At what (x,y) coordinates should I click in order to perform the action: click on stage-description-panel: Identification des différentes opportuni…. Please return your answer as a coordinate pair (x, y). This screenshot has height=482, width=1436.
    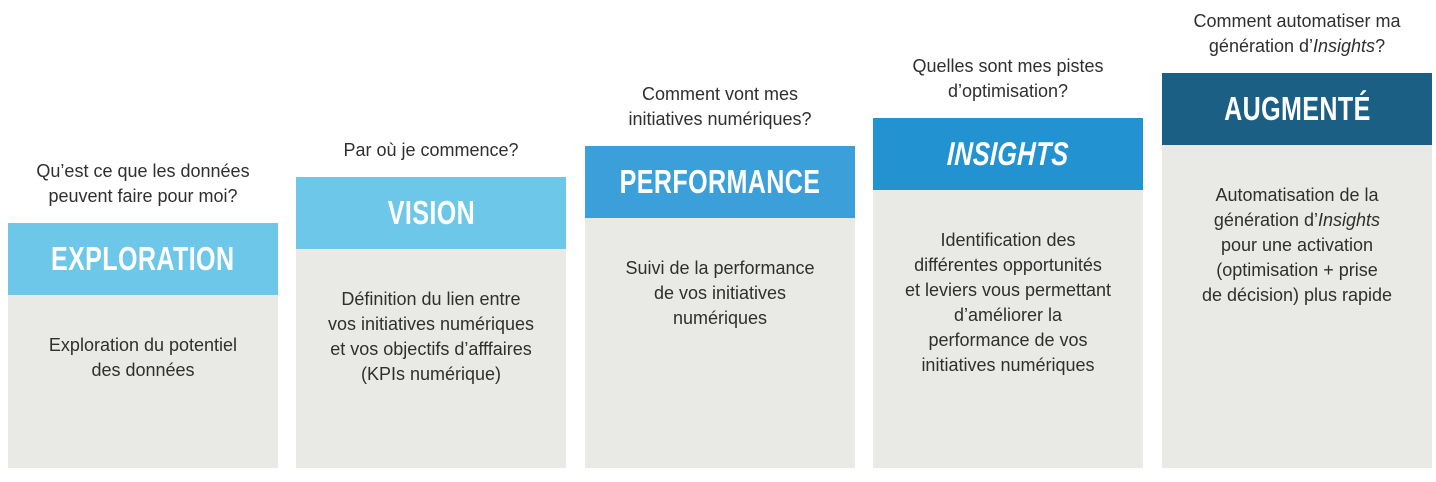
    Looking at the image, I should click on (1008, 329).